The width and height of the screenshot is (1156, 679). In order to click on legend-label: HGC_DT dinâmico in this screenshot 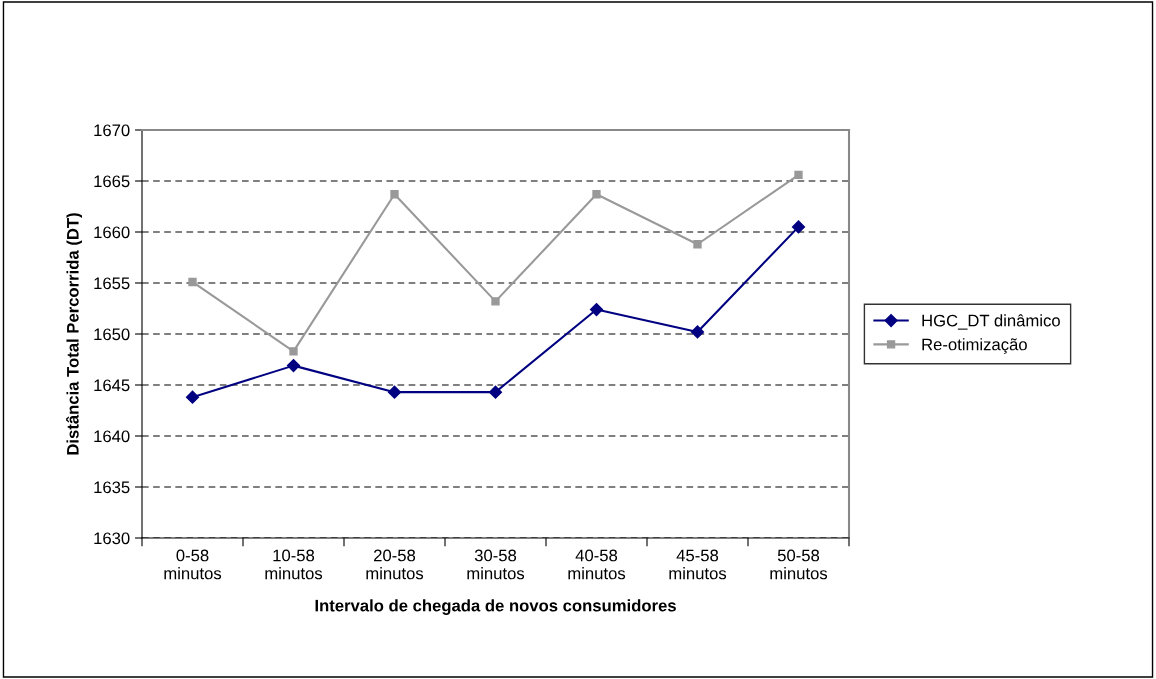, I will do `click(991, 322)`.